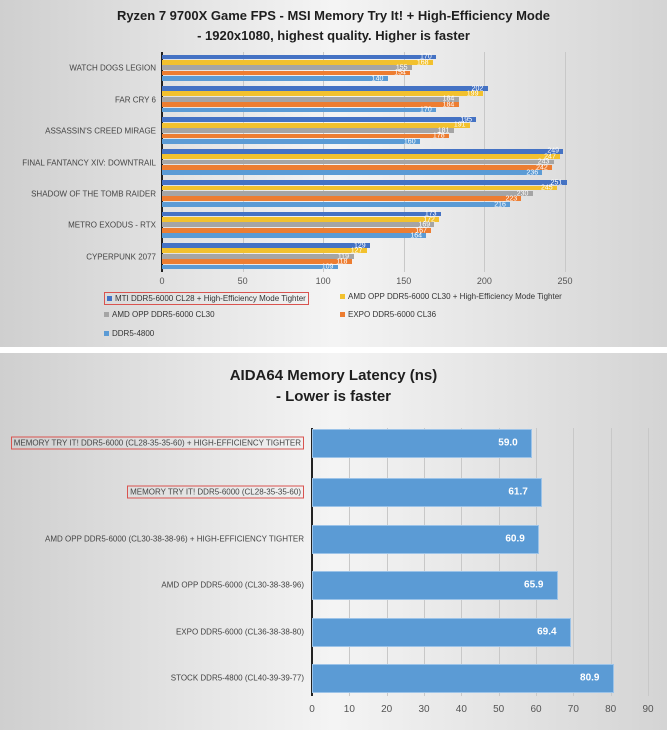 This screenshot has width=667, height=730. Describe the element at coordinates (508, 443) in the screenshot. I see `latency-value-label: 59.0` at that location.